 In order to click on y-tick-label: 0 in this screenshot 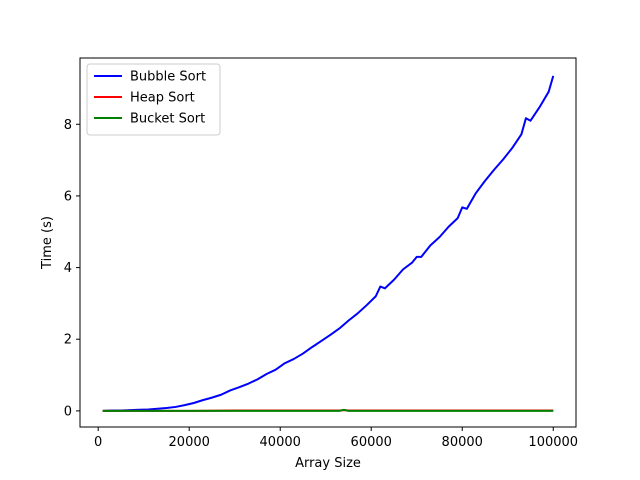, I will do `click(68, 411)`.